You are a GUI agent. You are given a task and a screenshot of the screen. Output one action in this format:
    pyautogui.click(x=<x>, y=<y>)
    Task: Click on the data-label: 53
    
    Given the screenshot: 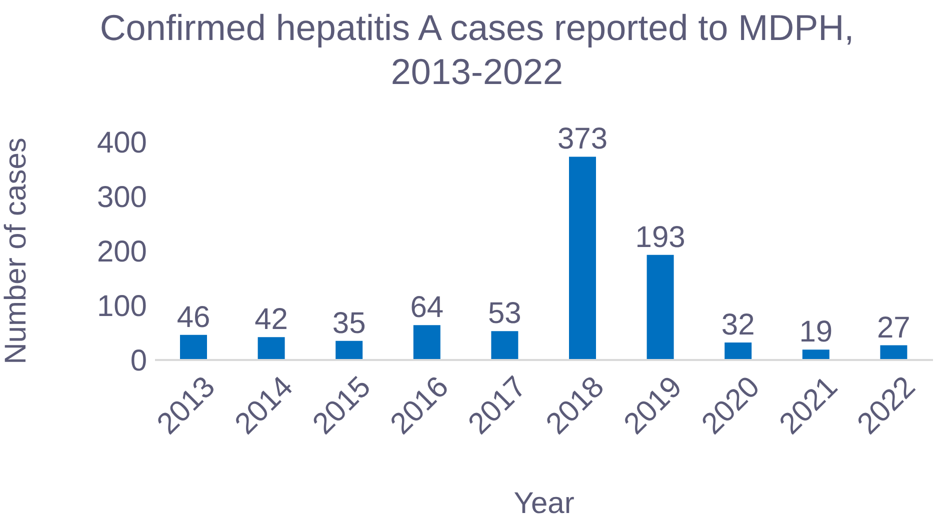 What is the action you would take?
    pyautogui.click(x=505, y=313)
    